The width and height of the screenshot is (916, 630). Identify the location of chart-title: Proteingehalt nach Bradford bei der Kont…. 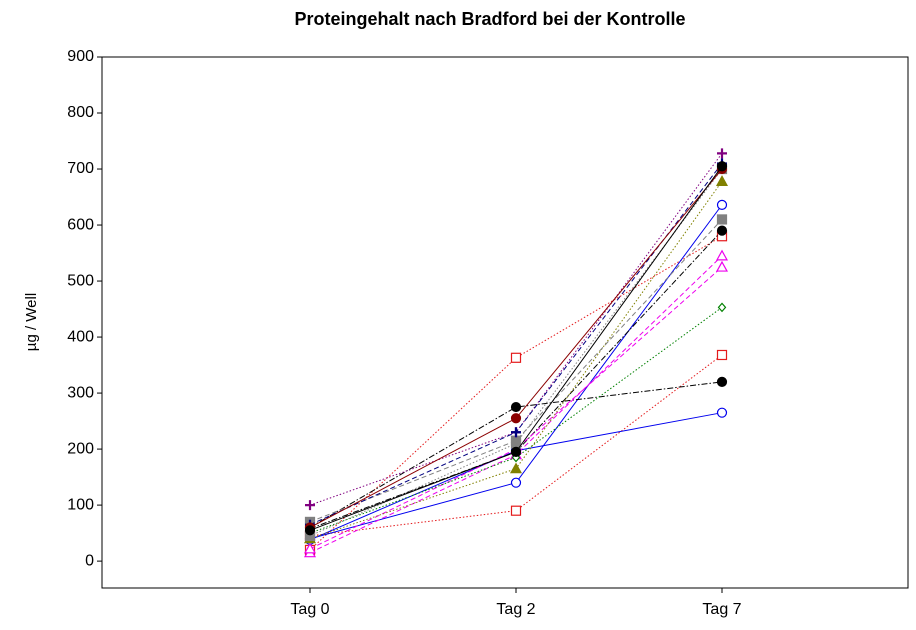
(489, 19).